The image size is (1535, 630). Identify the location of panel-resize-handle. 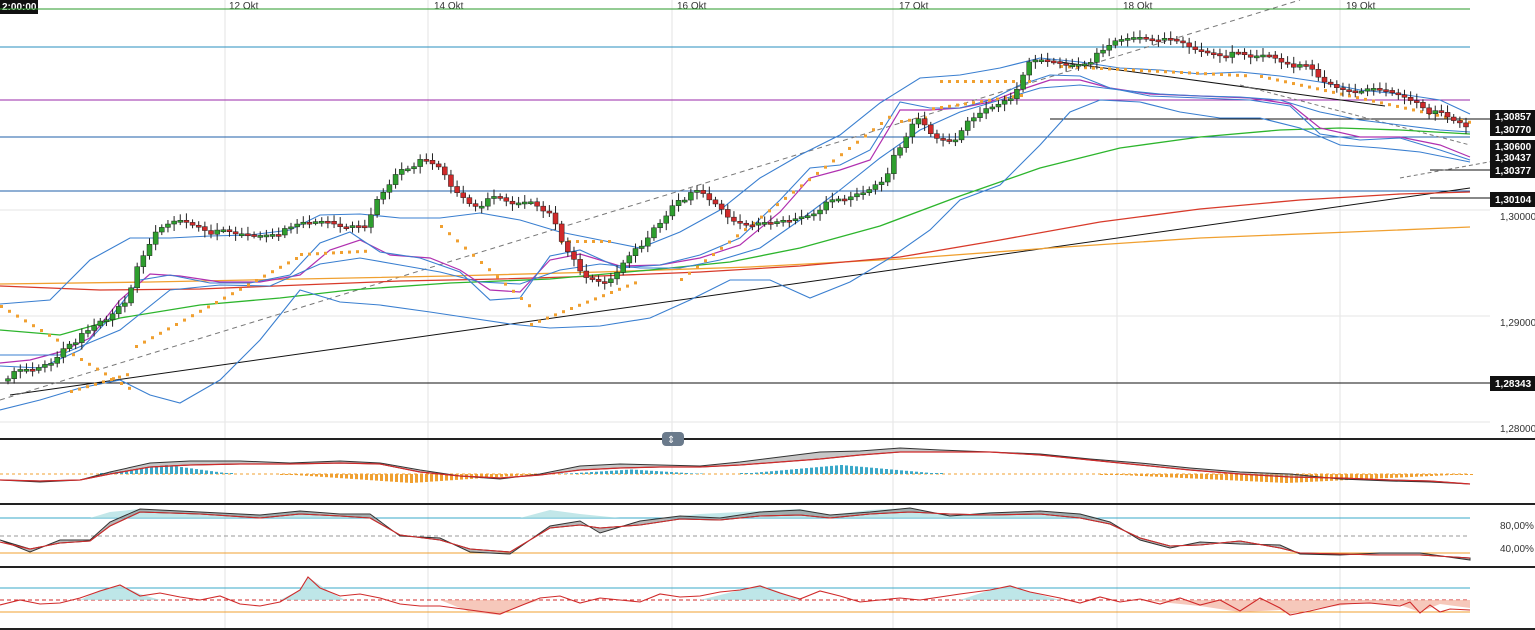
(673, 439).